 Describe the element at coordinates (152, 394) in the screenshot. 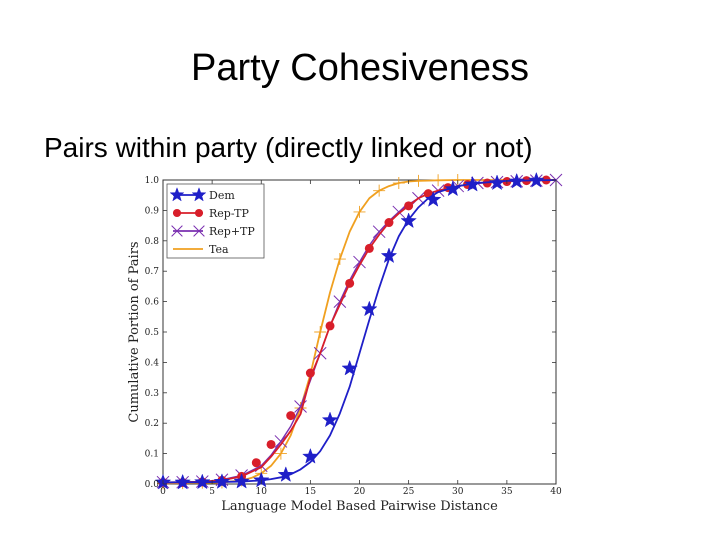

I see `y-tick-label: 0.3` at that location.